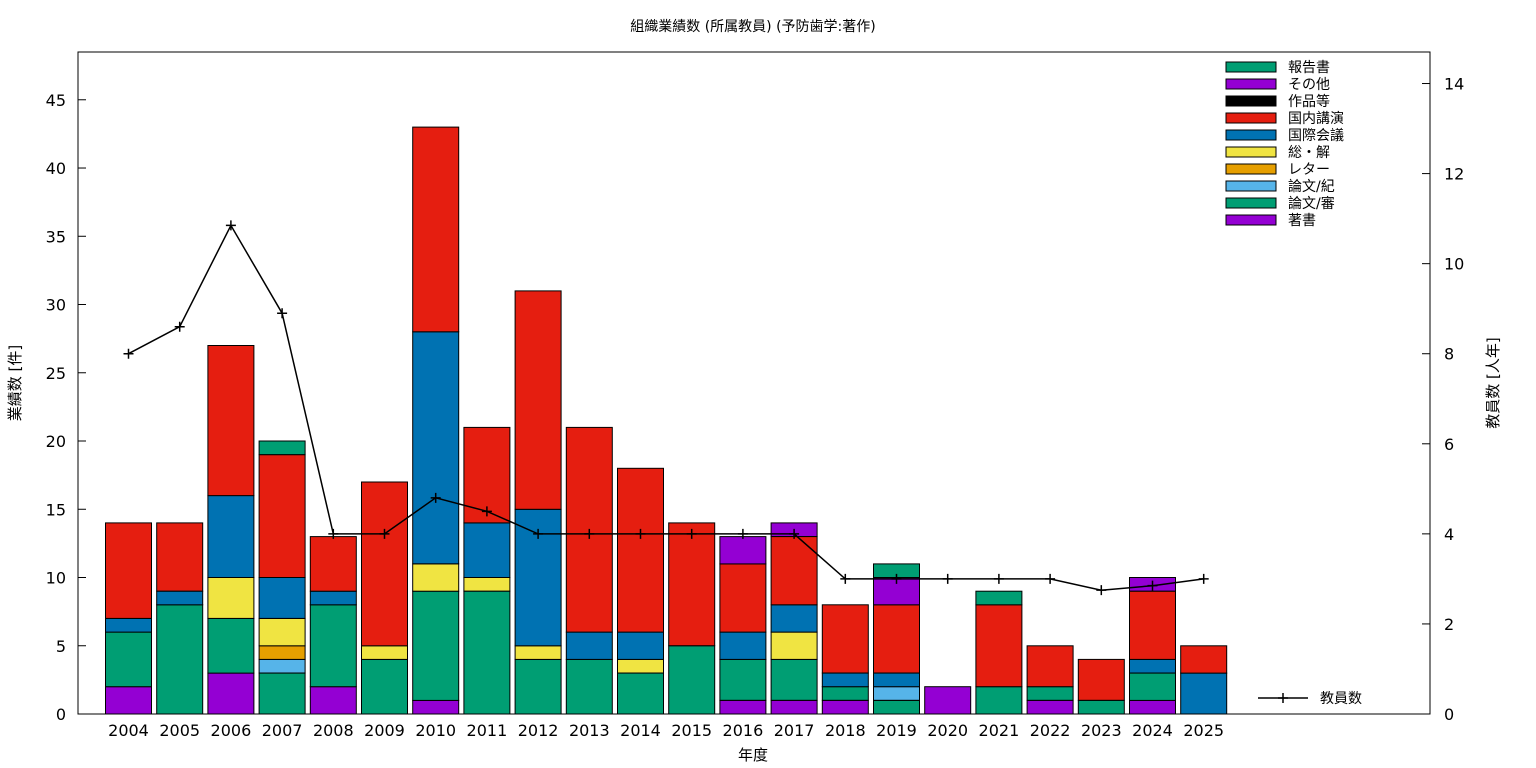 Image resolution: width=1536 pixels, height=768 pixels. What do you see at coordinates (947, 730) in the screenshot?
I see `x-tick-label: 2020` at bounding box center [947, 730].